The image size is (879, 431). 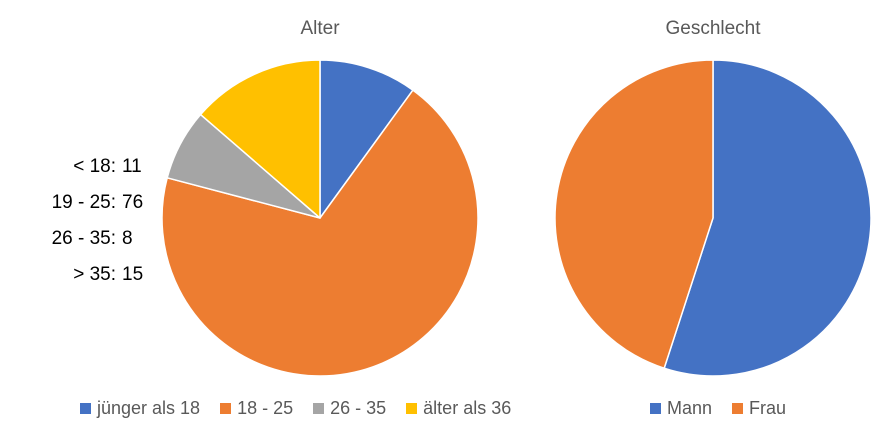 What do you see at coordinates (358, 407) in the screenshot?
I see `legend-label: 26 - 35` at bounding box center [358, 407].